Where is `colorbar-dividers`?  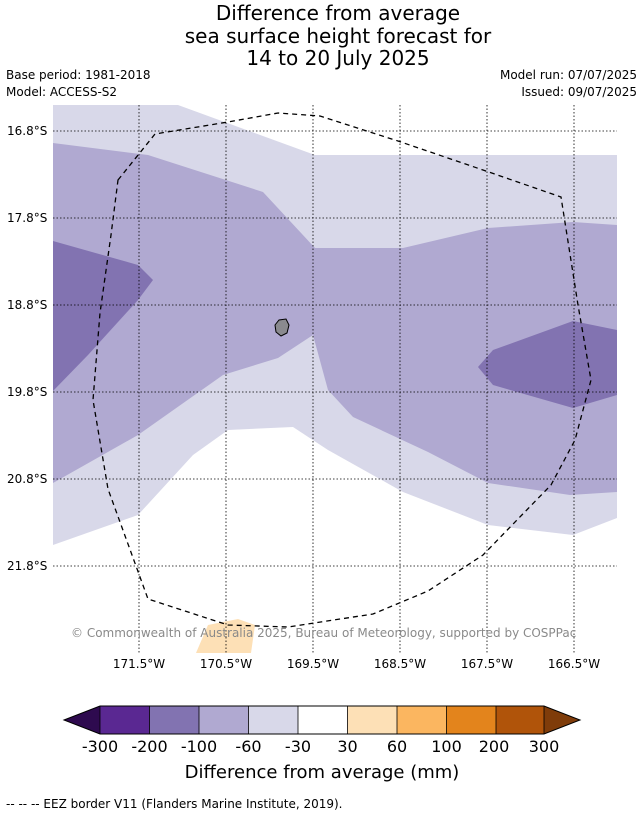 colorbar-dividers is located at coordinates (322, 720).